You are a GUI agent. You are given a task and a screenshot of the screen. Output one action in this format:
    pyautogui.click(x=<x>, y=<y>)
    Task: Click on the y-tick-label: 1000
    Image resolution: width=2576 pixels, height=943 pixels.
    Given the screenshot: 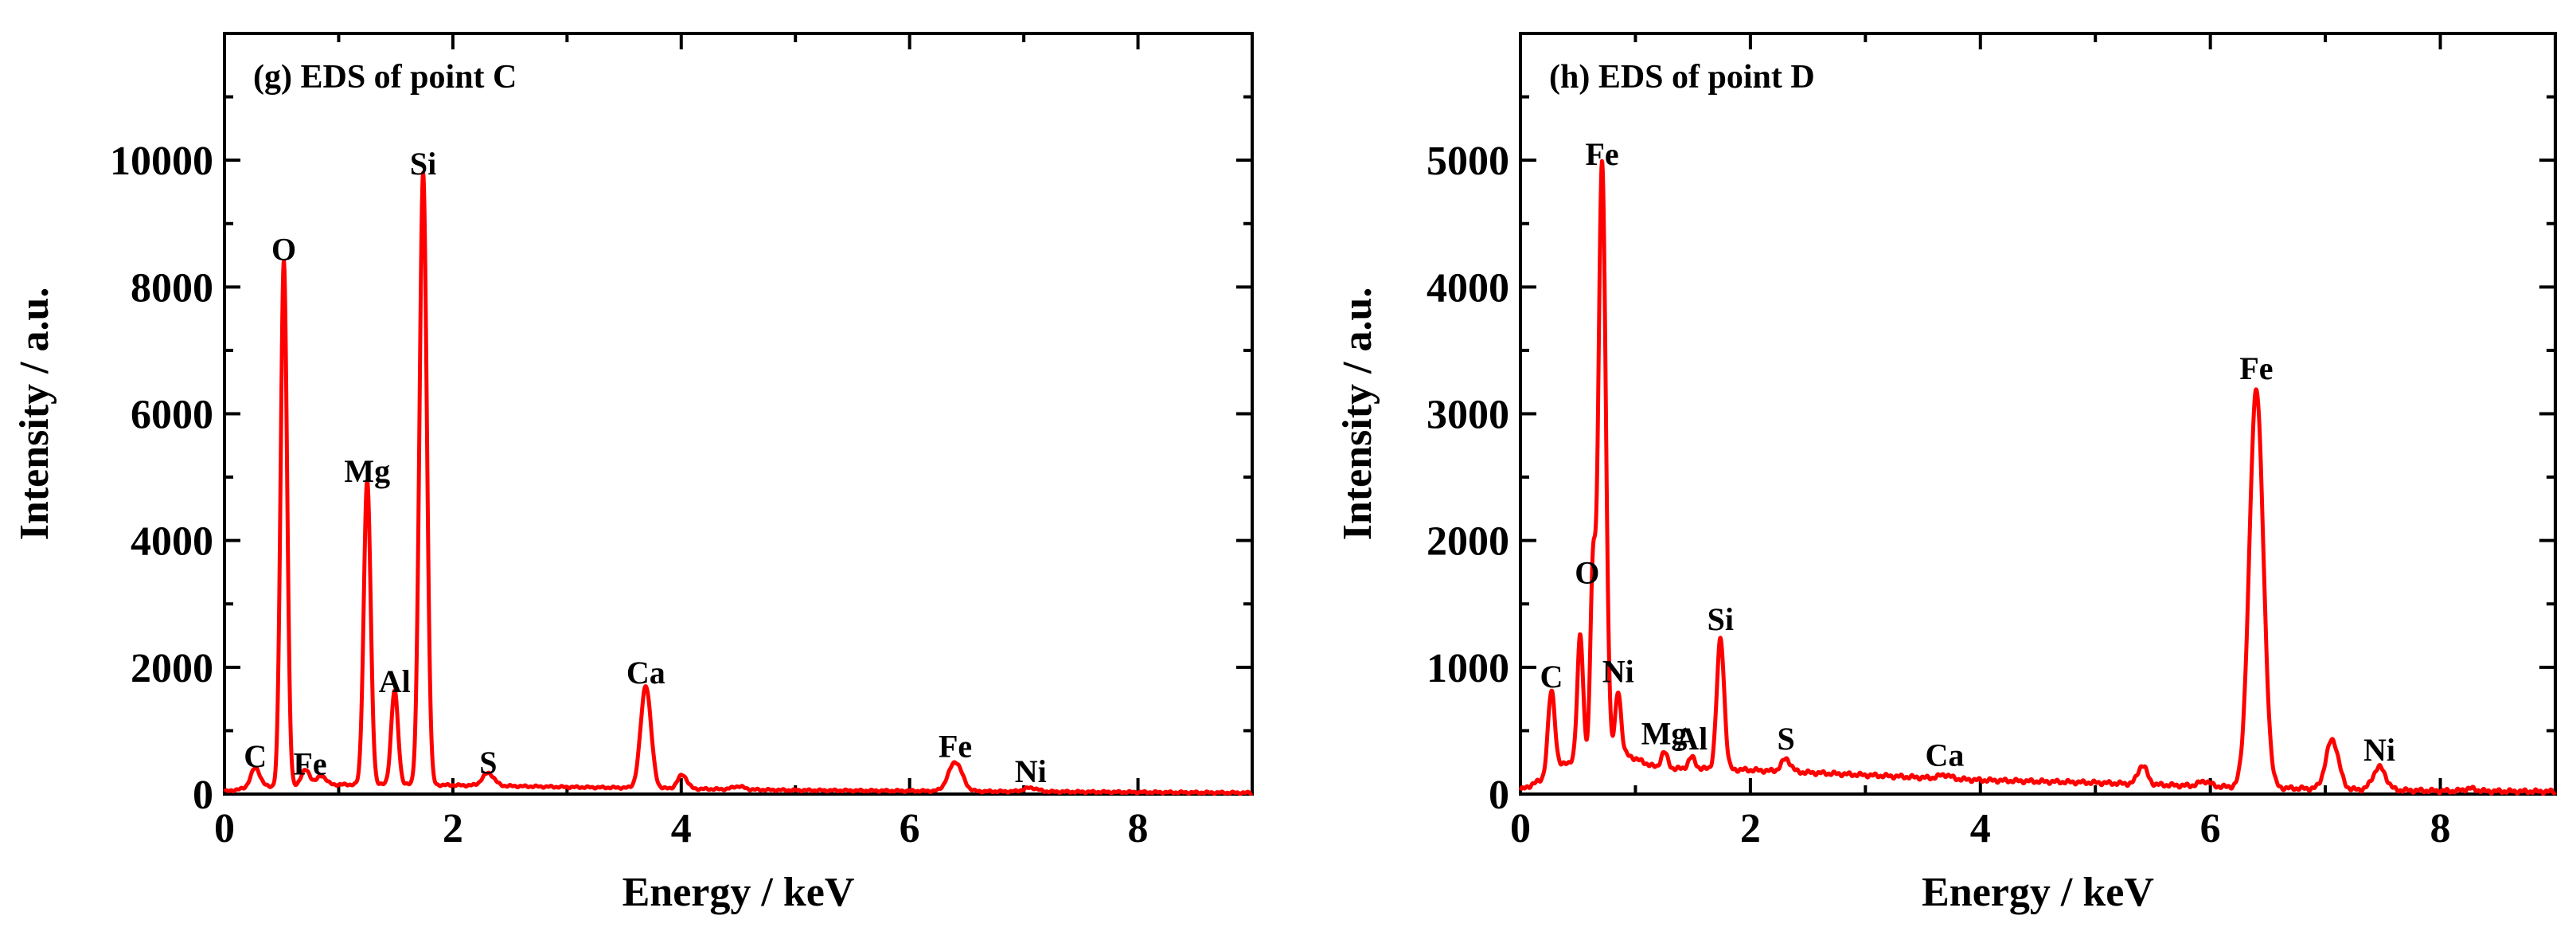 What is the action you would take?
    pyautogui.click(x=1468, y=668)
    